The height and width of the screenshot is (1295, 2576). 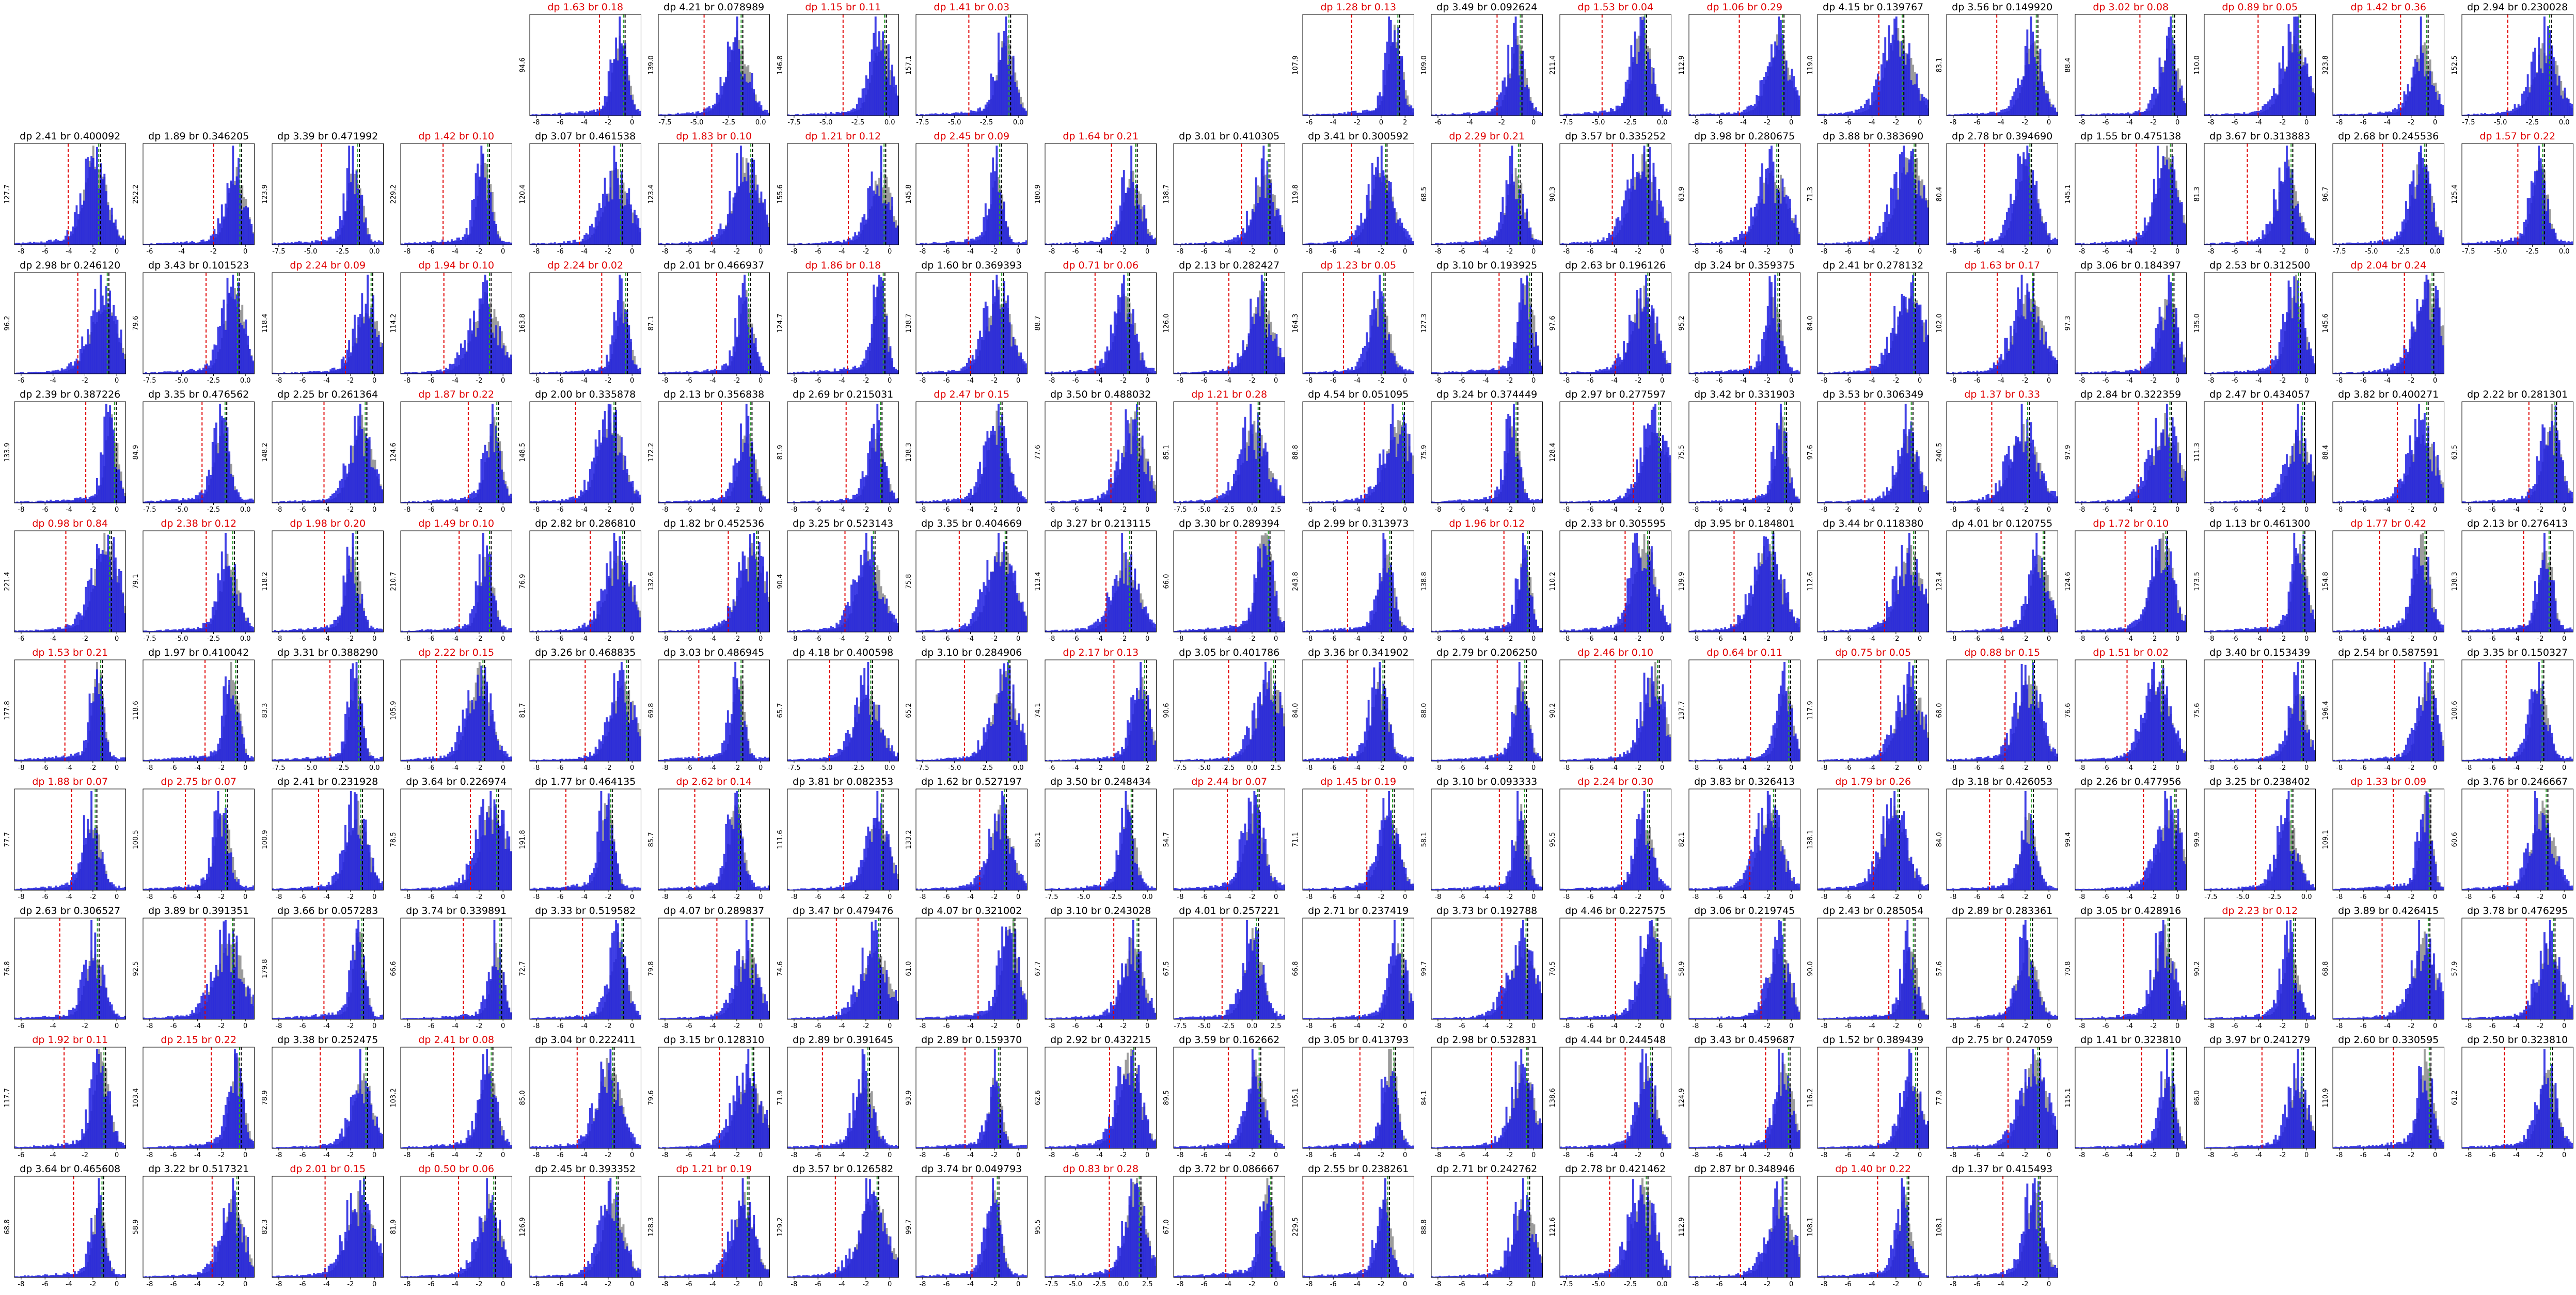 What do you see at coordinates (843, 7) in the screenshot?
I see `panel-title: dp 1.15 br 0.11` at bounding box center [843, 7].